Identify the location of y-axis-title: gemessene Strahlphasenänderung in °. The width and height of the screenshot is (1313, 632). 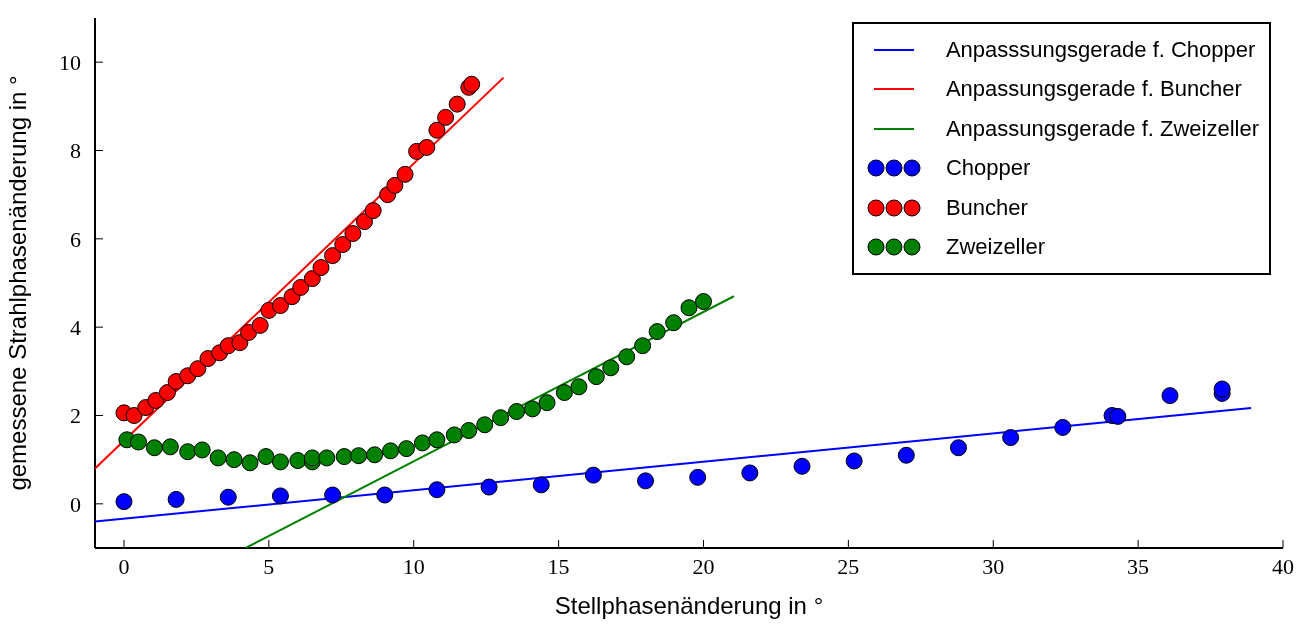
(17, 283).